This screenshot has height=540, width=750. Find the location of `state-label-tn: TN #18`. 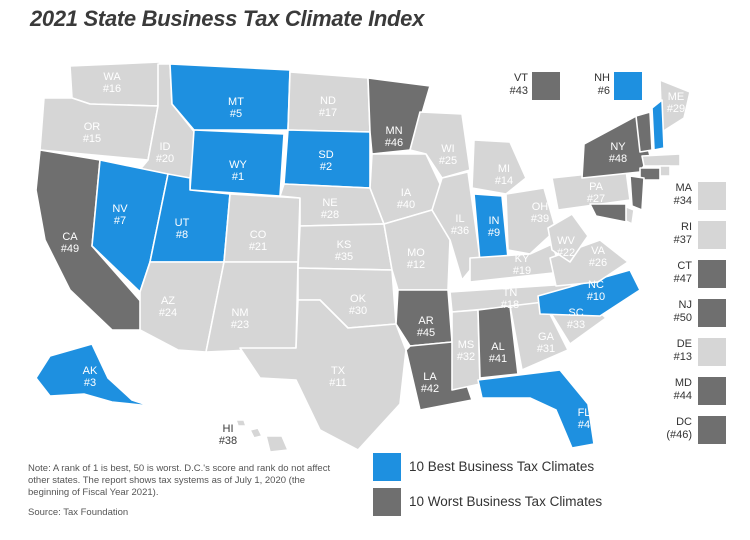

state-label-tn: TN #18 is located at coordinates (510, 299).